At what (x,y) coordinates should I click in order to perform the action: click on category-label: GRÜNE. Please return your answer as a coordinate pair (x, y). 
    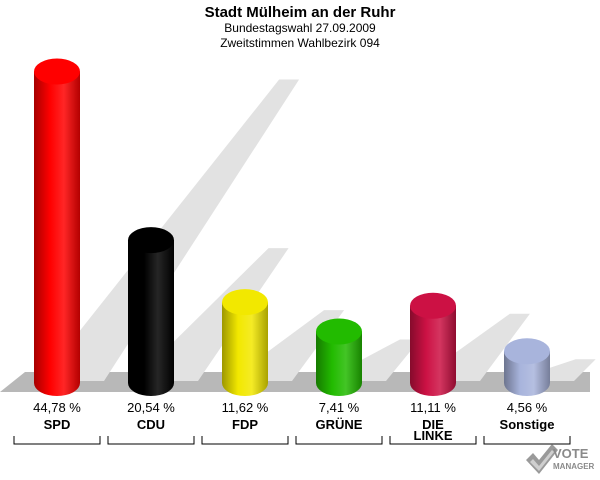
    Looking at the image, I should click on (339, 424).